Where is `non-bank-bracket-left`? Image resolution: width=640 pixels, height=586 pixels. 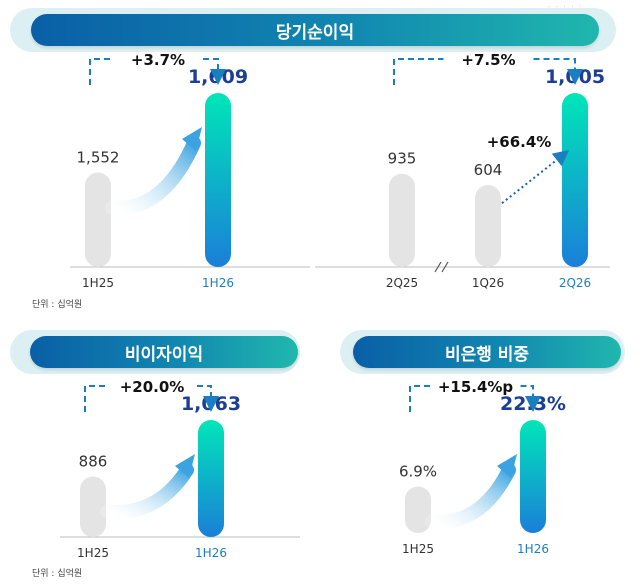
non-bank-bracket-left is located at coordinates (420, 398).